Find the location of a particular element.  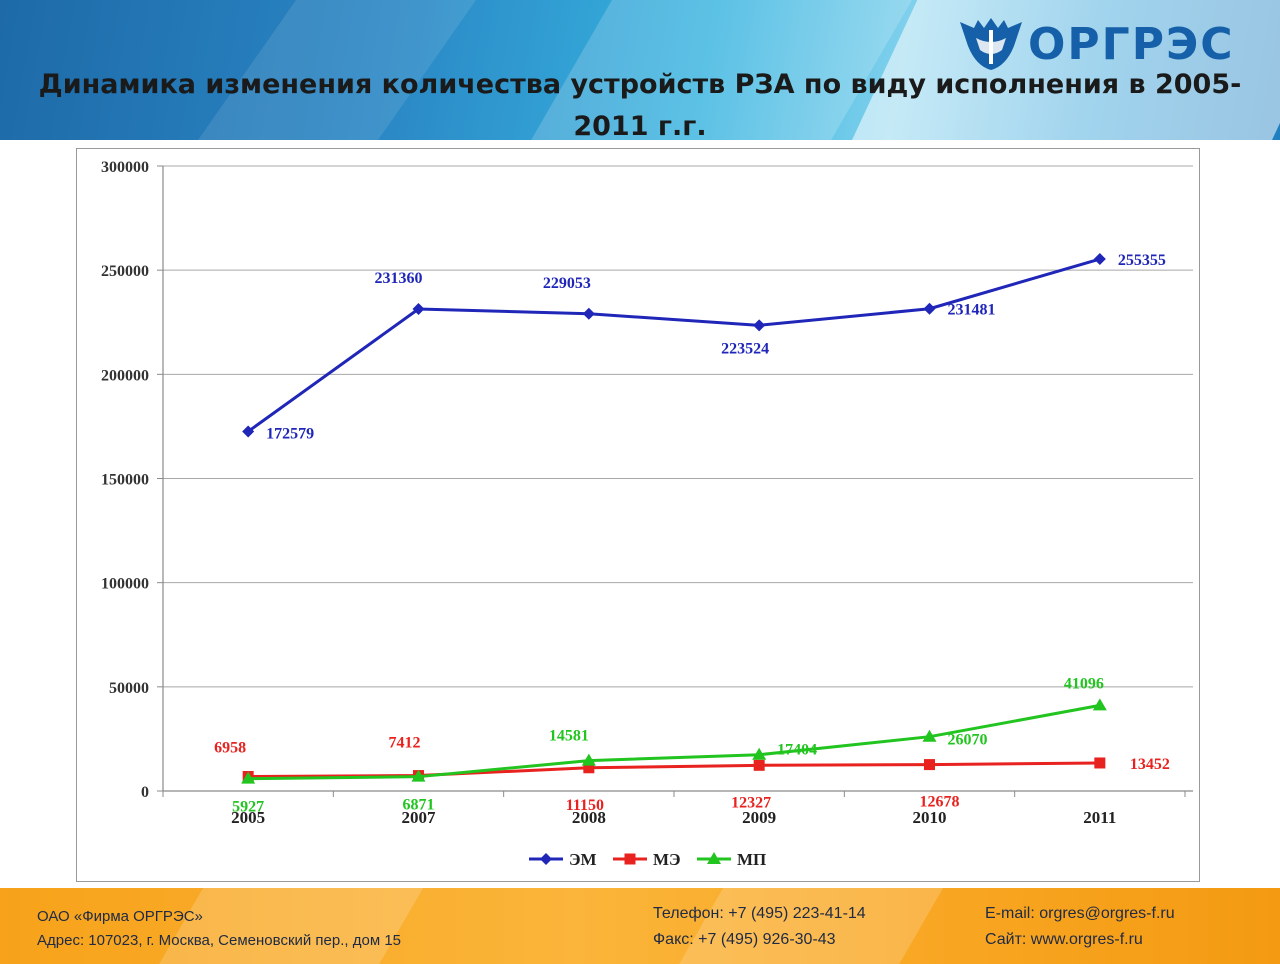

logo-text: ОРГРЭС is located at coordinates (1131, 44).